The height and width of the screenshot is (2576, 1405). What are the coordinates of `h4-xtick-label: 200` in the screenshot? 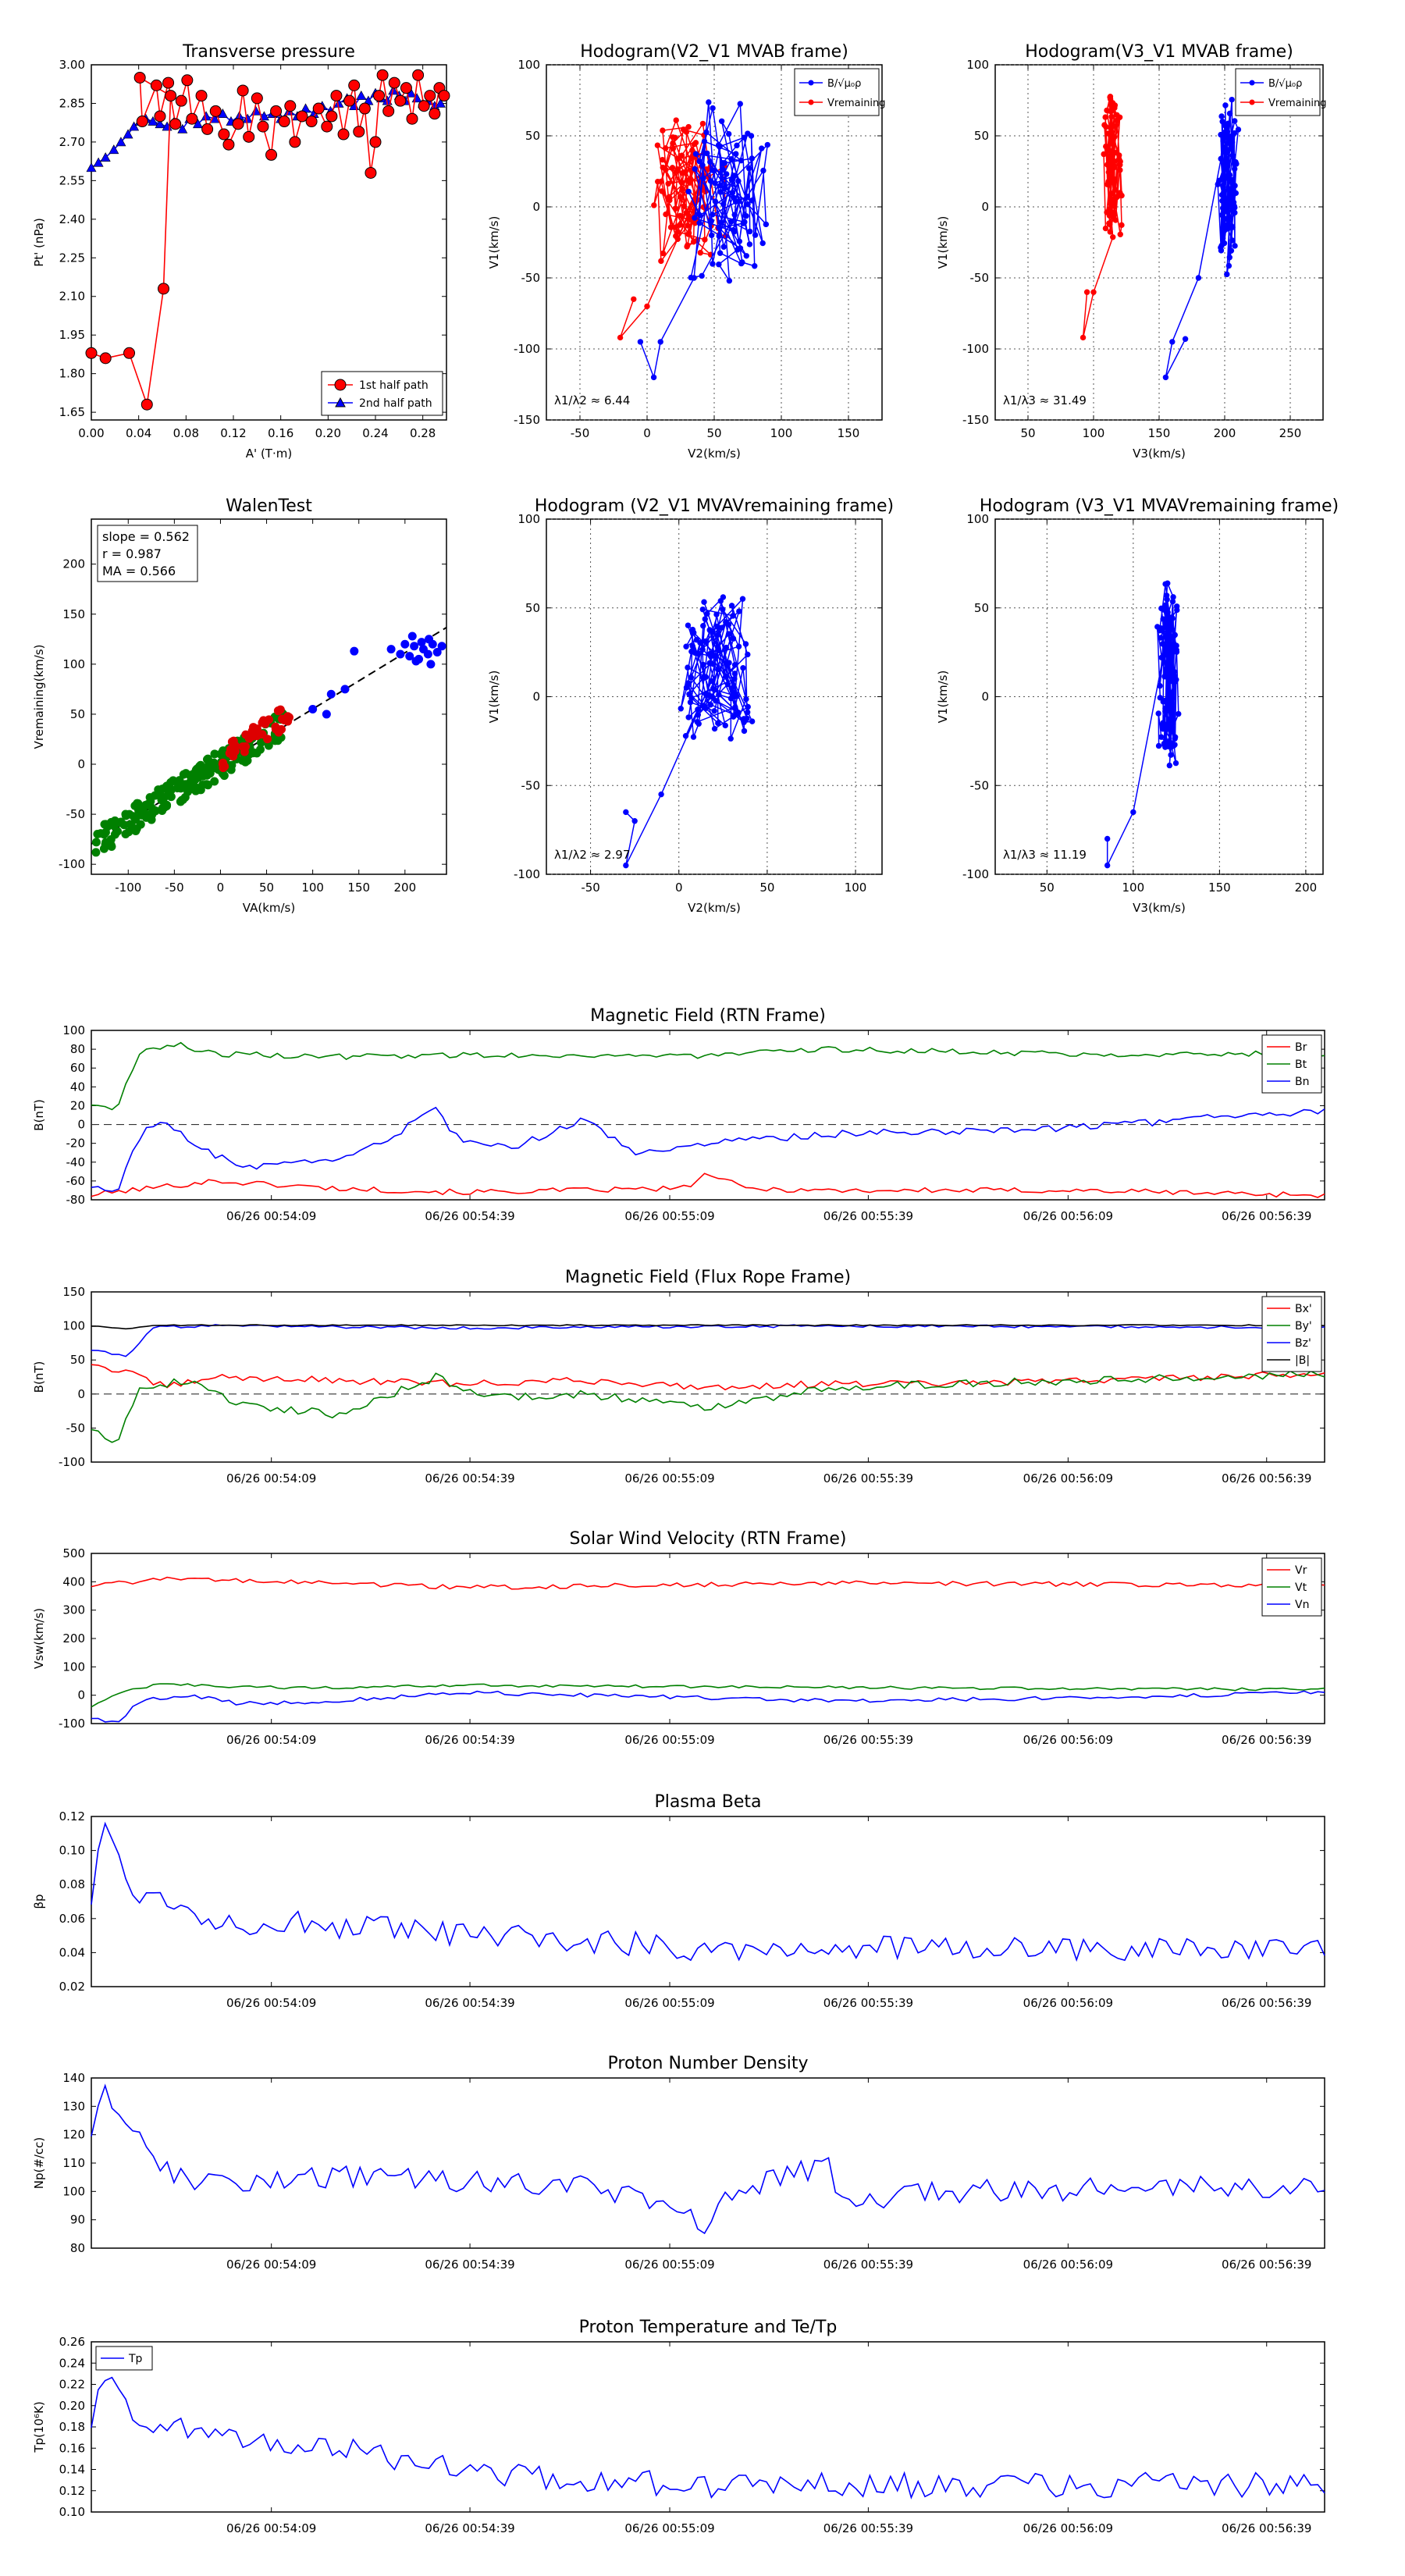 It's located at (1306, 888).